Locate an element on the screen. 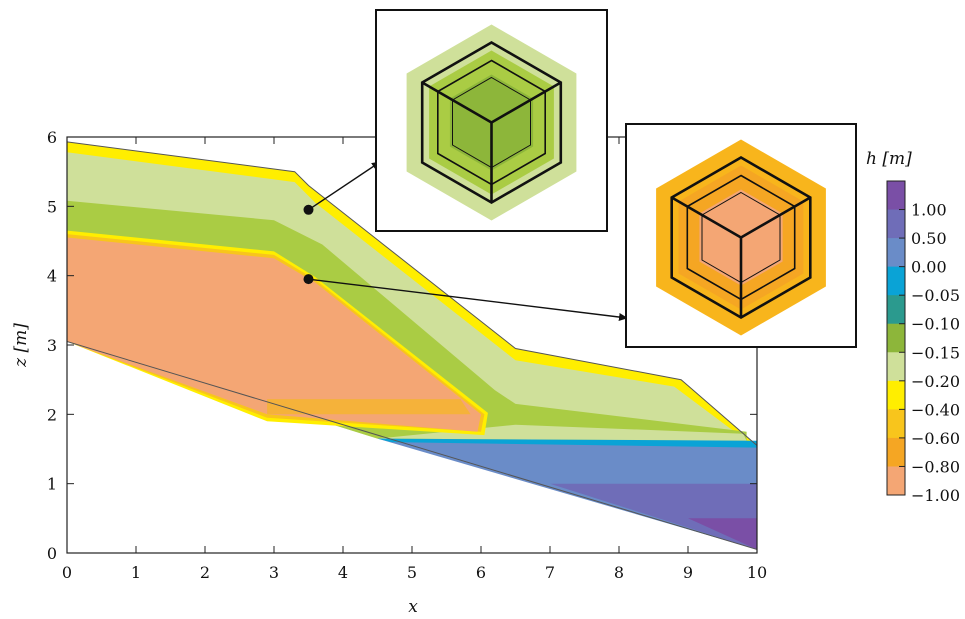 The width and height of the screenshot is (965, 619). y-tick-label: 3 is located at coordinates (52, 345).